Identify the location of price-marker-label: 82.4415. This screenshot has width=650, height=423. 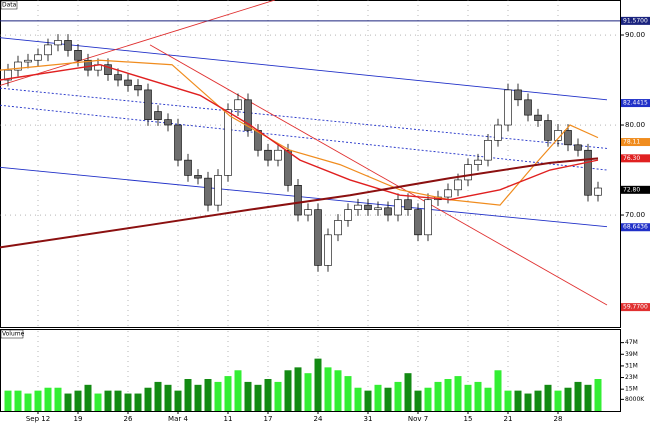
(635, 103).